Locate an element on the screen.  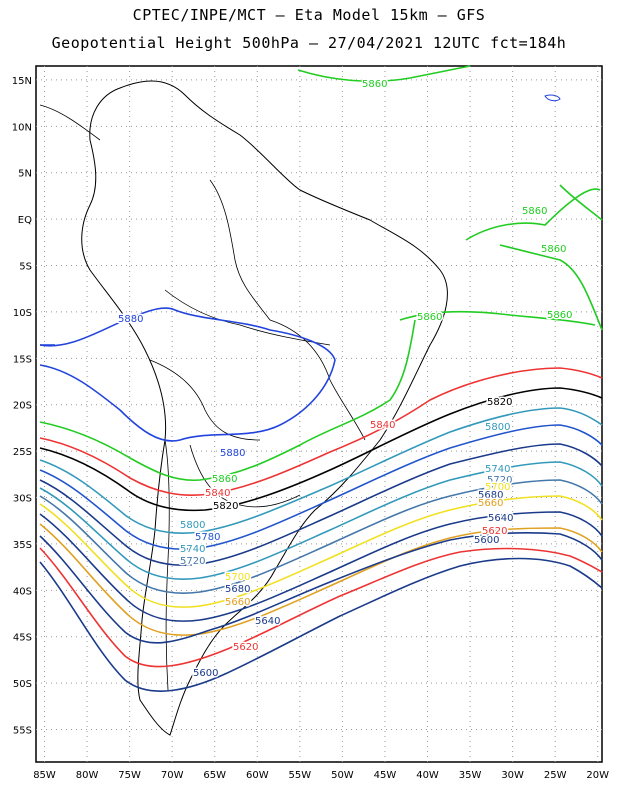
lat-tick-label: 20S is located at coordinates (22, 406).